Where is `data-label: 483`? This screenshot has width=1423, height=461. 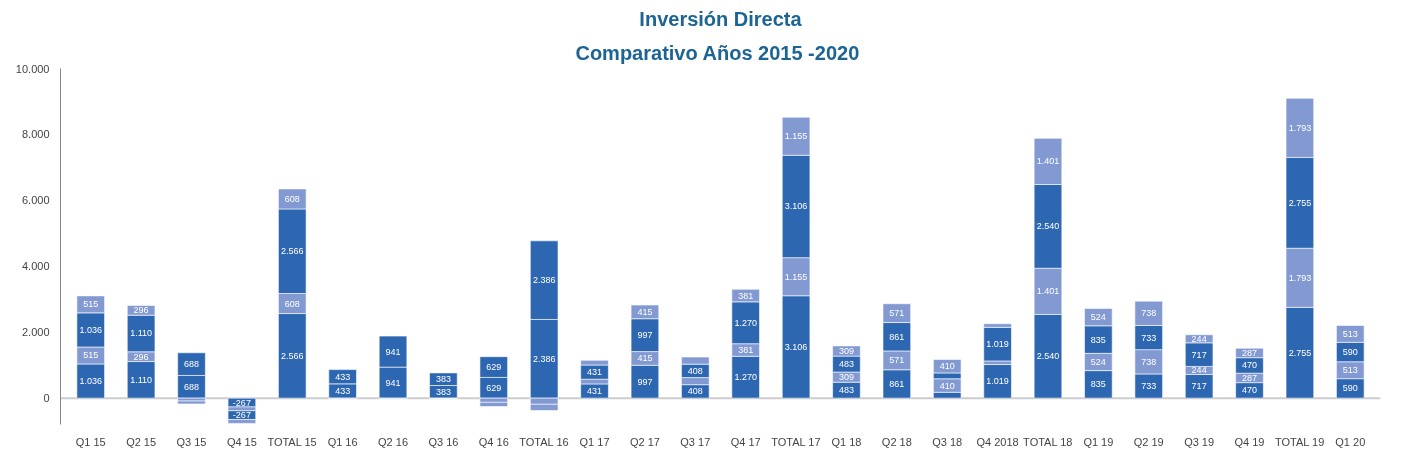 data-label: 483 is located at coordinates (846, 364).